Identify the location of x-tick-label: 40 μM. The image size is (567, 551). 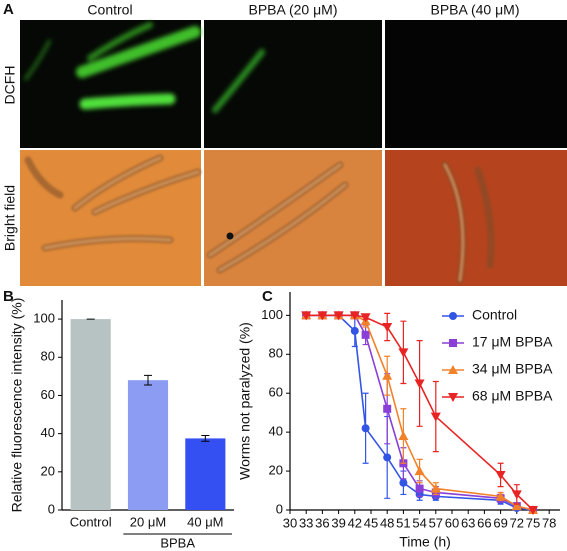
(205, 521).